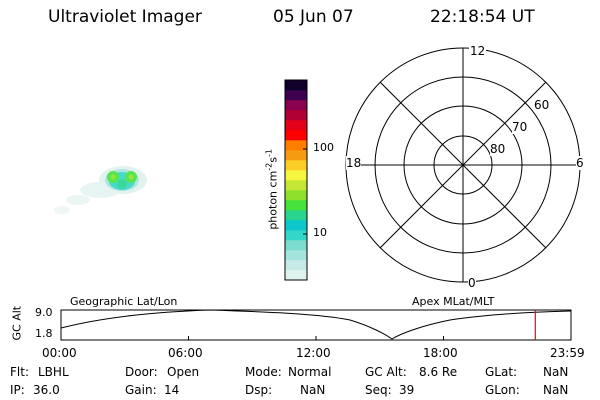  What do you see at coordinates (17, 323) in the screenshot?
I see `orbit-ylabel: GC Alt` at bounding box center [17, 323].